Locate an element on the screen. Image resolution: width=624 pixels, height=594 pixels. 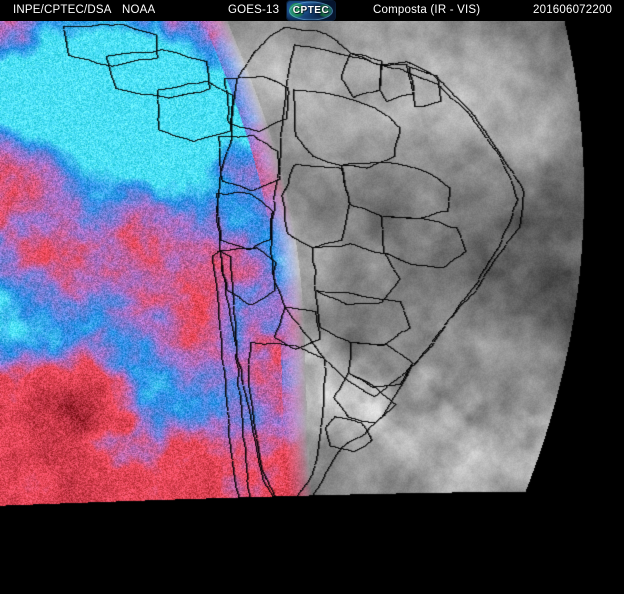
agency-label: NOAA is located at coordinates (139, 10).